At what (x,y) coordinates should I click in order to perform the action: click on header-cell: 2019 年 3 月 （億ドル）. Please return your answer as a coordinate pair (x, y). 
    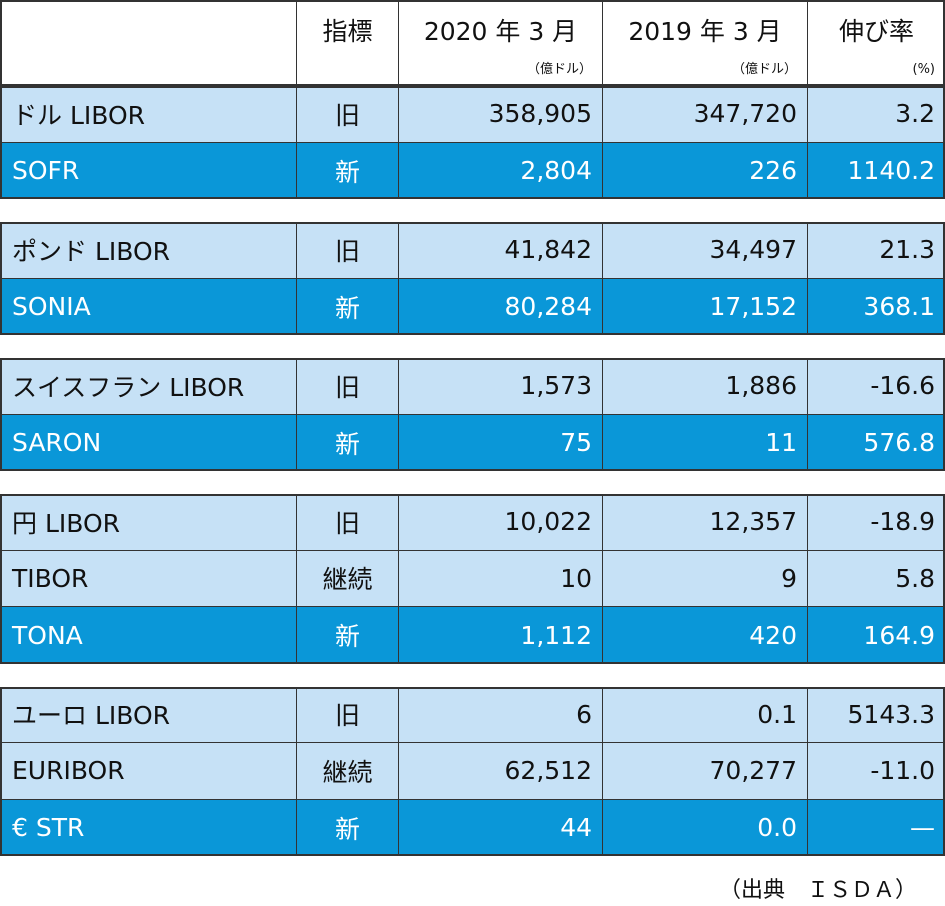
    Looking at the image, I should click on (705, 43).